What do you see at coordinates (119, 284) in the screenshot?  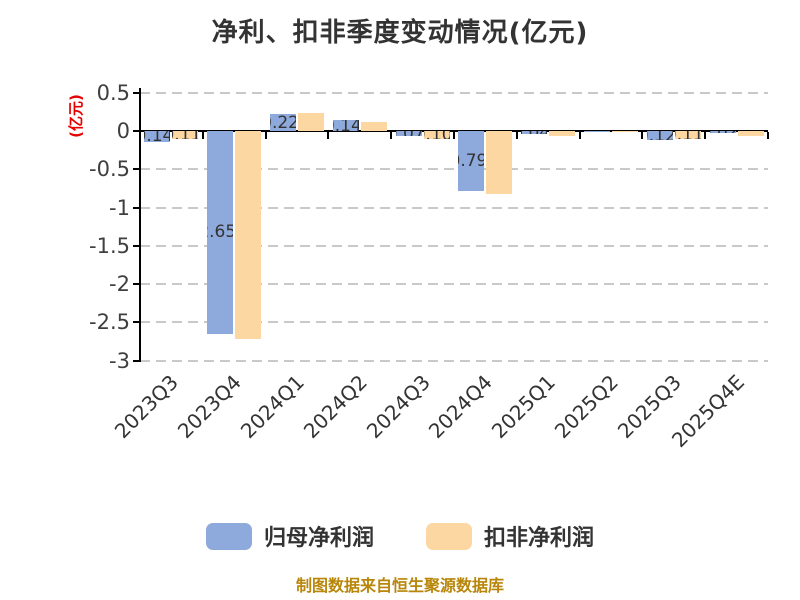 I see `y-tick-label: -2` at bounding box center [119, 284].